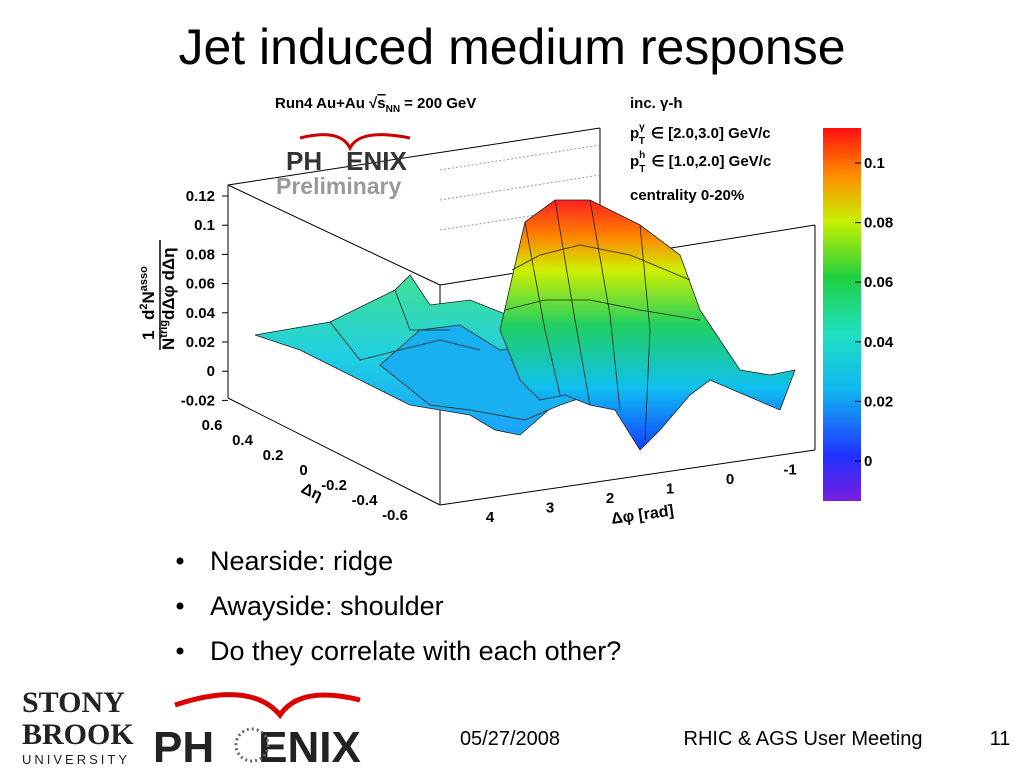 This screenshot has width=1024, height=768. What do you see at coordinates (878, 223) in the screenshot?
I see `colorbar-tick-label: 0.08` at bounding box center [878, 223].